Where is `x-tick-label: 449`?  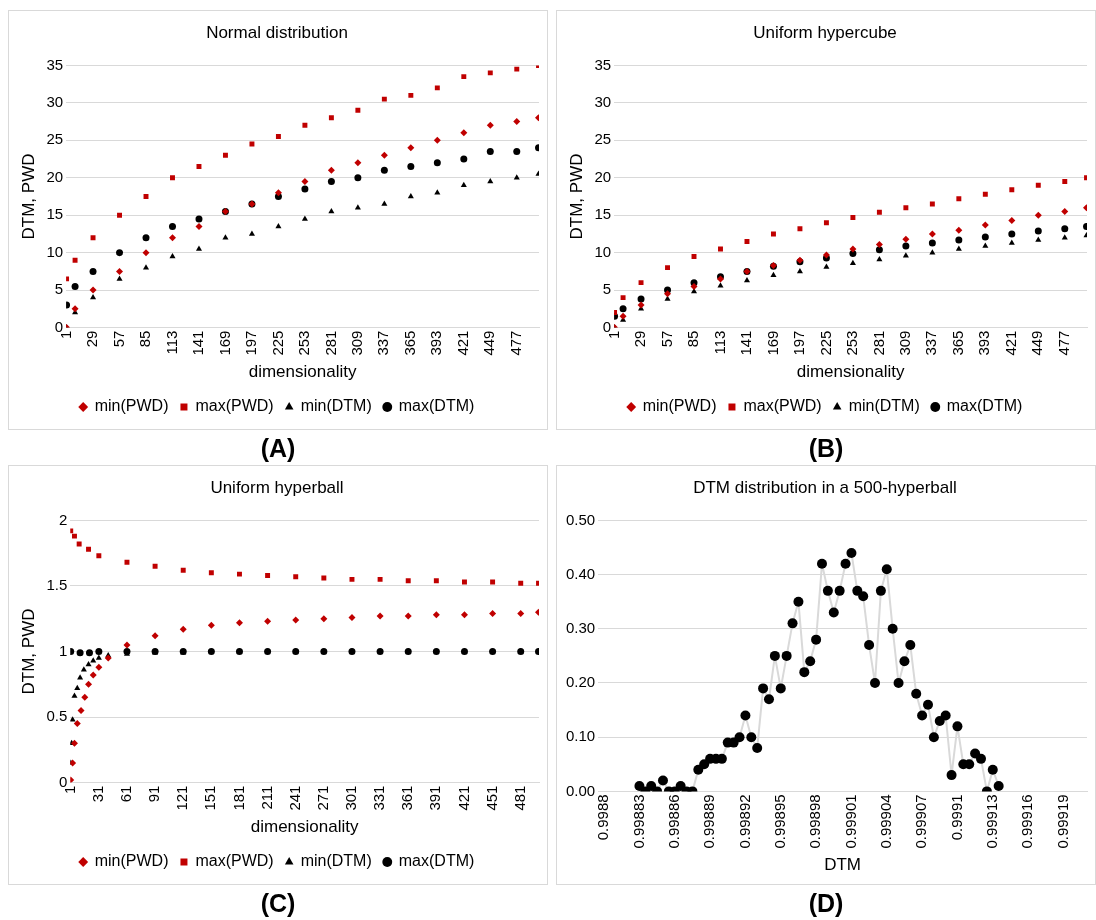 x-tick-label: 449 is located at coordinates (489, 343).